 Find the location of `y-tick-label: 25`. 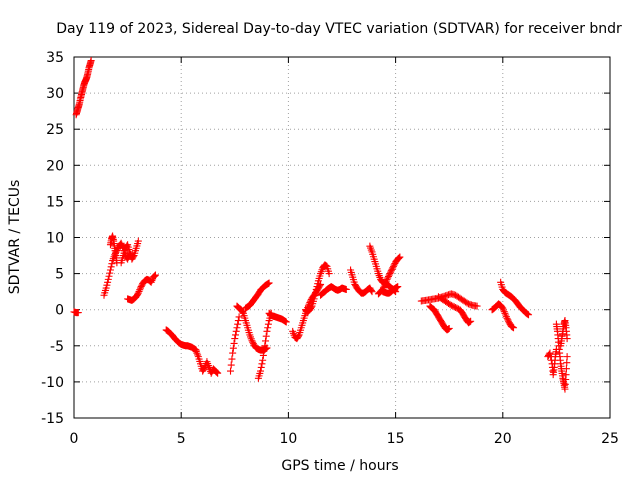

y-tick-label: 25 is located at coordinates (55, 130).